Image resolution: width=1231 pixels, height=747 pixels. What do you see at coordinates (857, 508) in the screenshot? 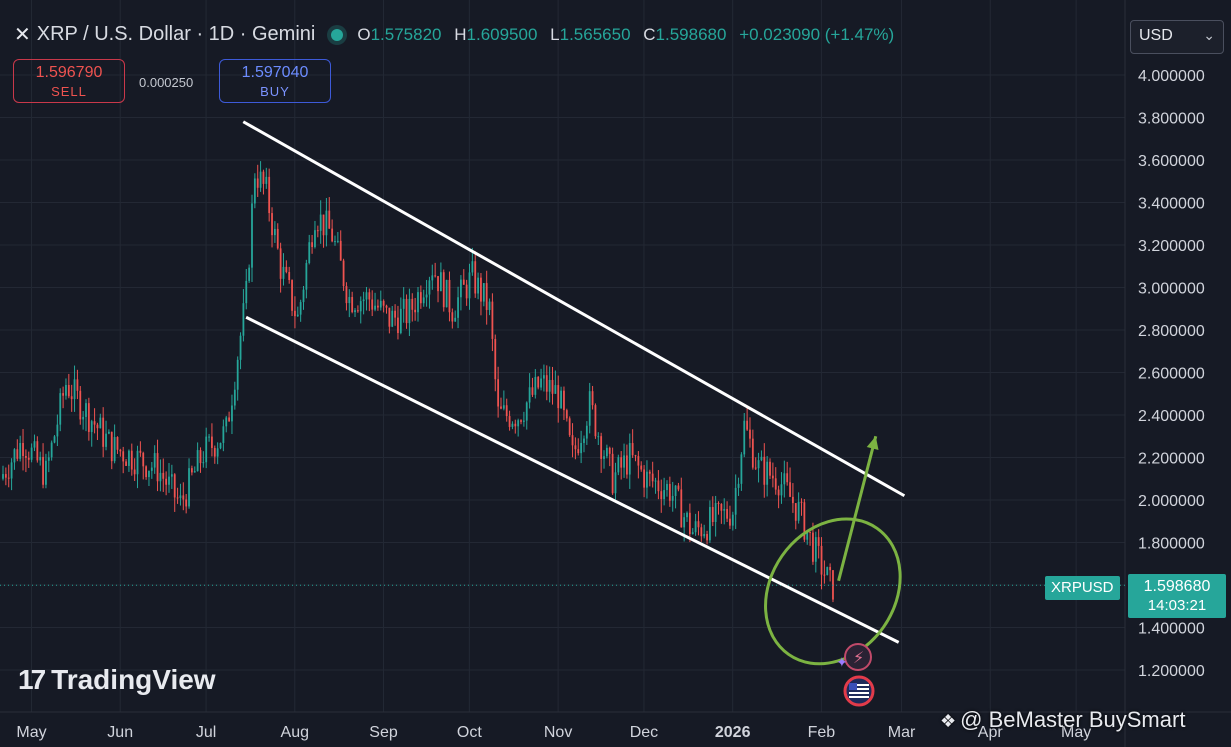
I see `breakout-arrow-shaft` at bounding box center [857, 508].